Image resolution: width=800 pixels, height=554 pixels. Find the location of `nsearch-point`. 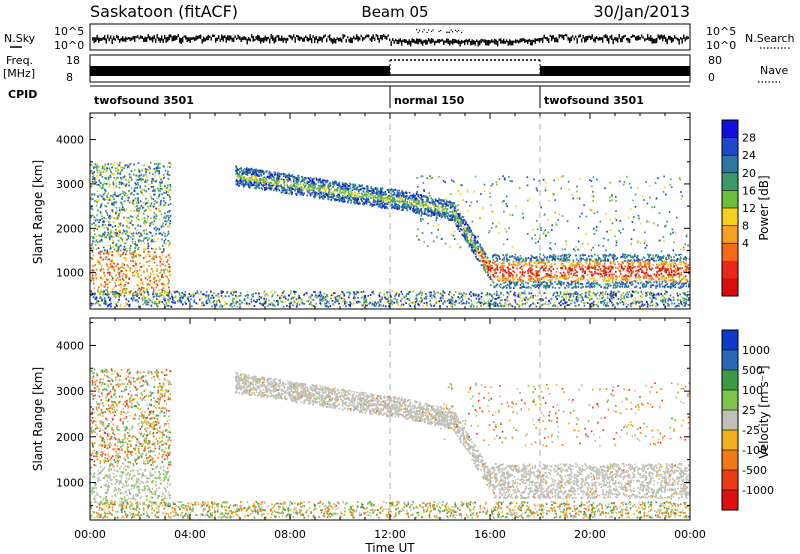

nsearch-point is located at coordinates (439, 31).